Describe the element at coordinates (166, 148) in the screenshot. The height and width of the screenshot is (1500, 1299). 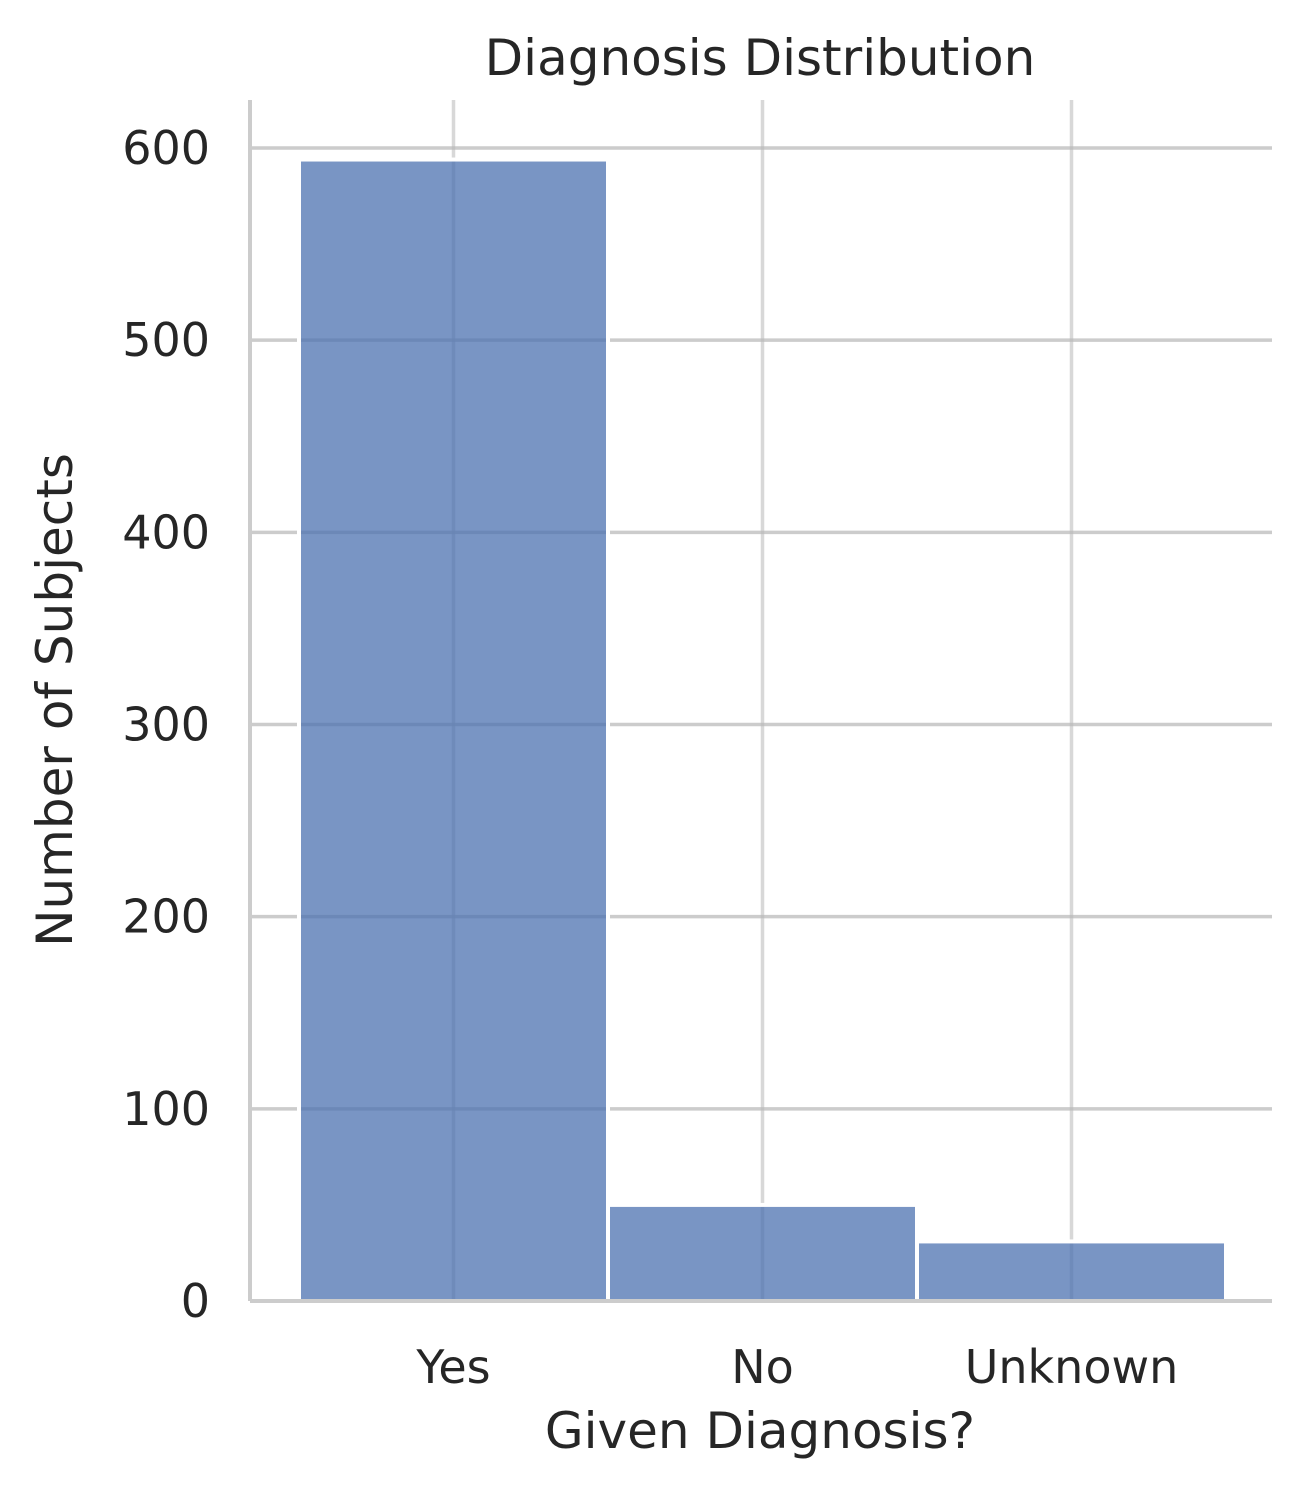
I see `y-tick-label: 600` at that location.